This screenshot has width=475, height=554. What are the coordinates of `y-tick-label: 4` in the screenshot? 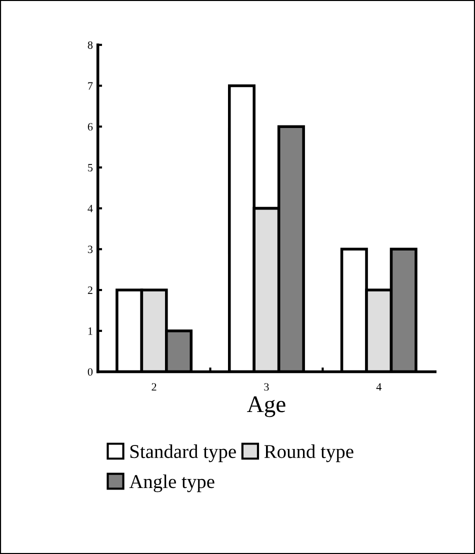 It's located at (90, 208).